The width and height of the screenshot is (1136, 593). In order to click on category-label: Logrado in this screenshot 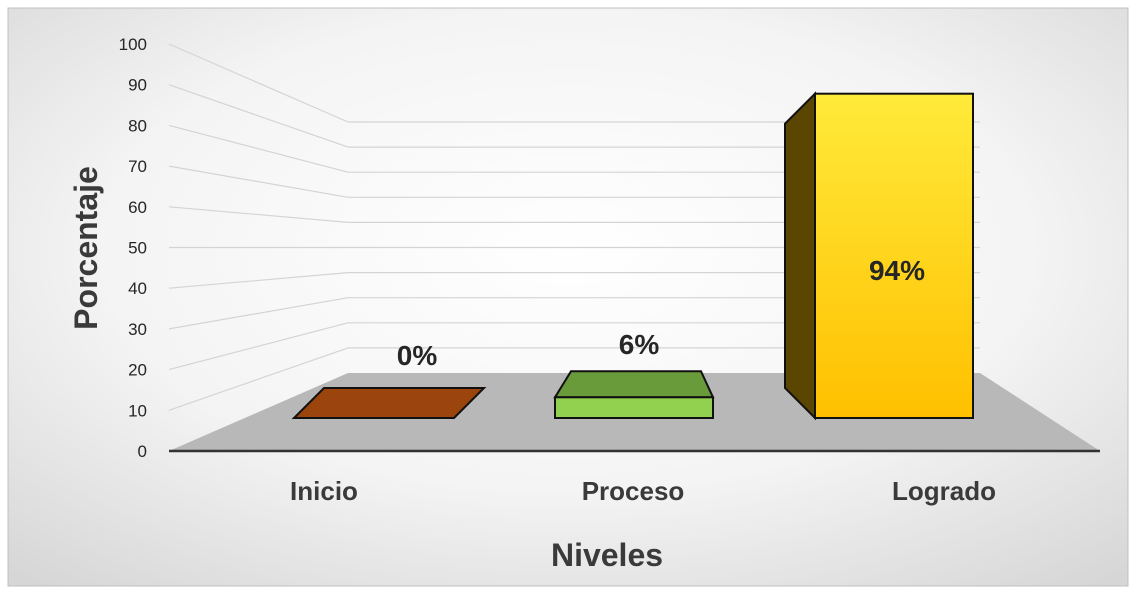, I will do `click(944, 491)`.